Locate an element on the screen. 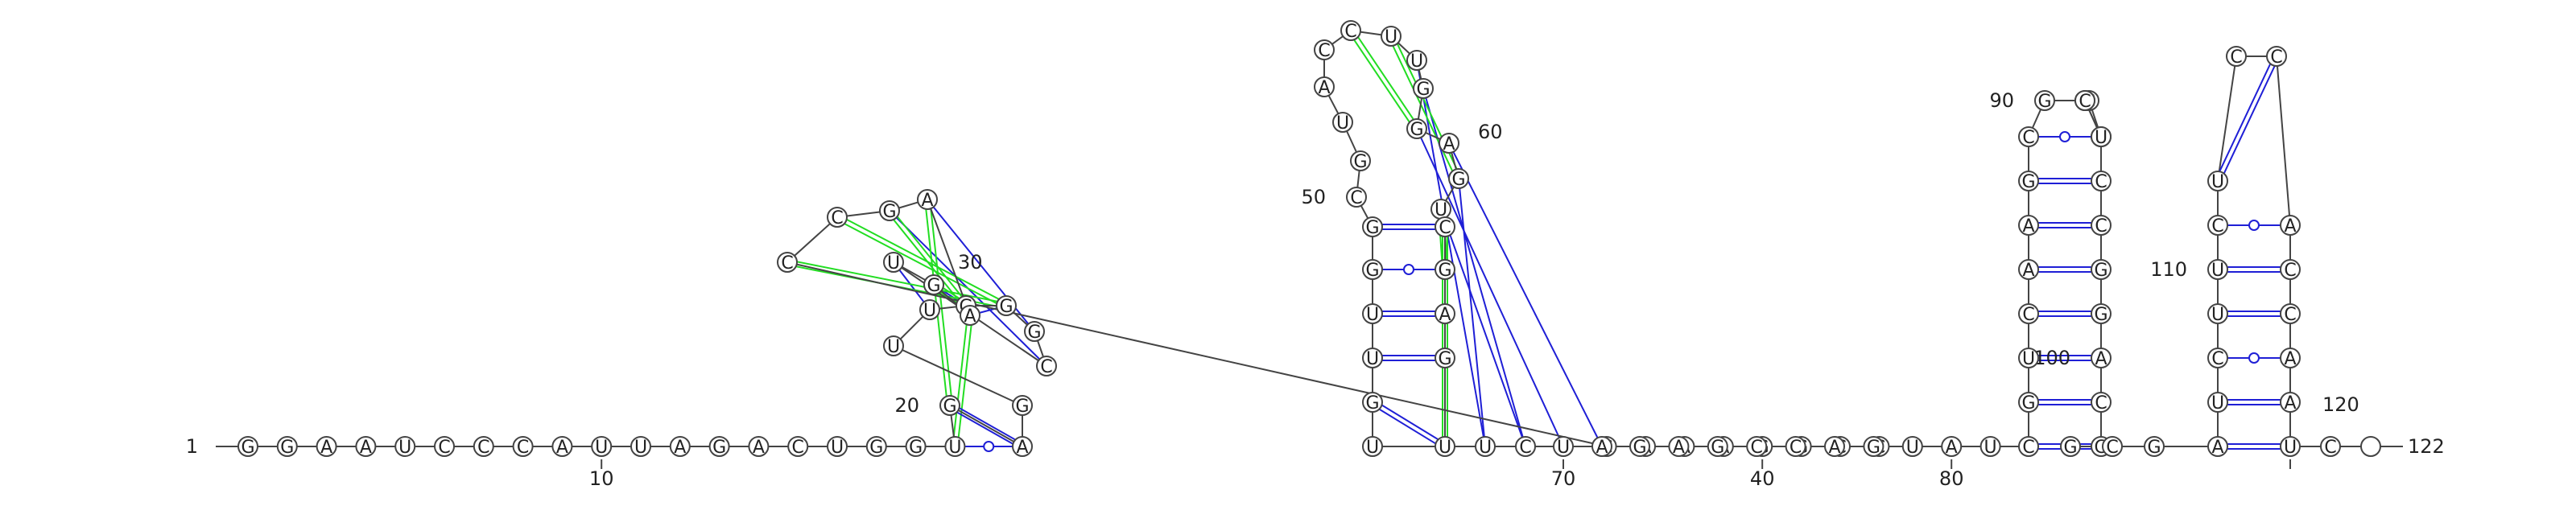  position-label: 80 is located at coordinates (1951, 478).